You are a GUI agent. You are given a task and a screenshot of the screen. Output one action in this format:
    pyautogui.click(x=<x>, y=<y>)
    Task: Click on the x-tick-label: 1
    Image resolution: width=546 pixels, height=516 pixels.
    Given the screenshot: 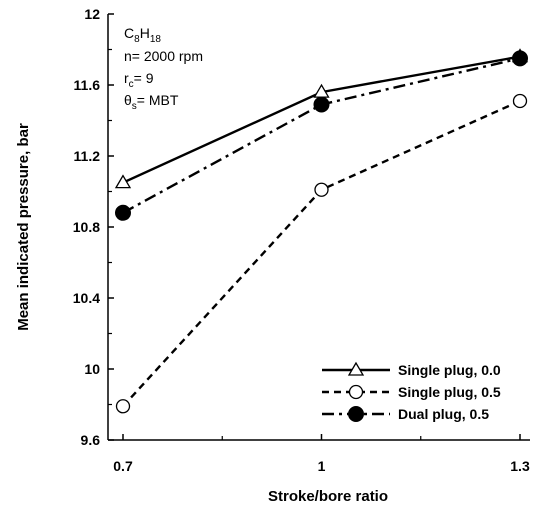 What is the action you would take?
    pyautogui.click(x=322, y=466)
    